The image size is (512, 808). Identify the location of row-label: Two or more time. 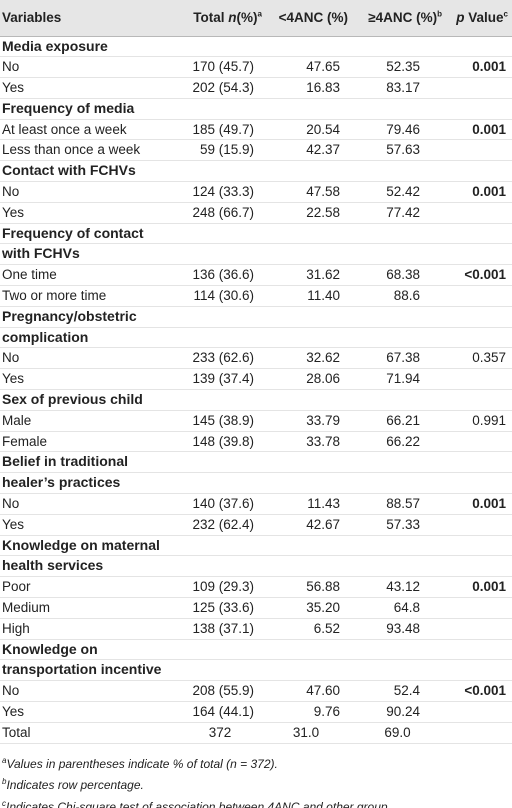
(54, 296).